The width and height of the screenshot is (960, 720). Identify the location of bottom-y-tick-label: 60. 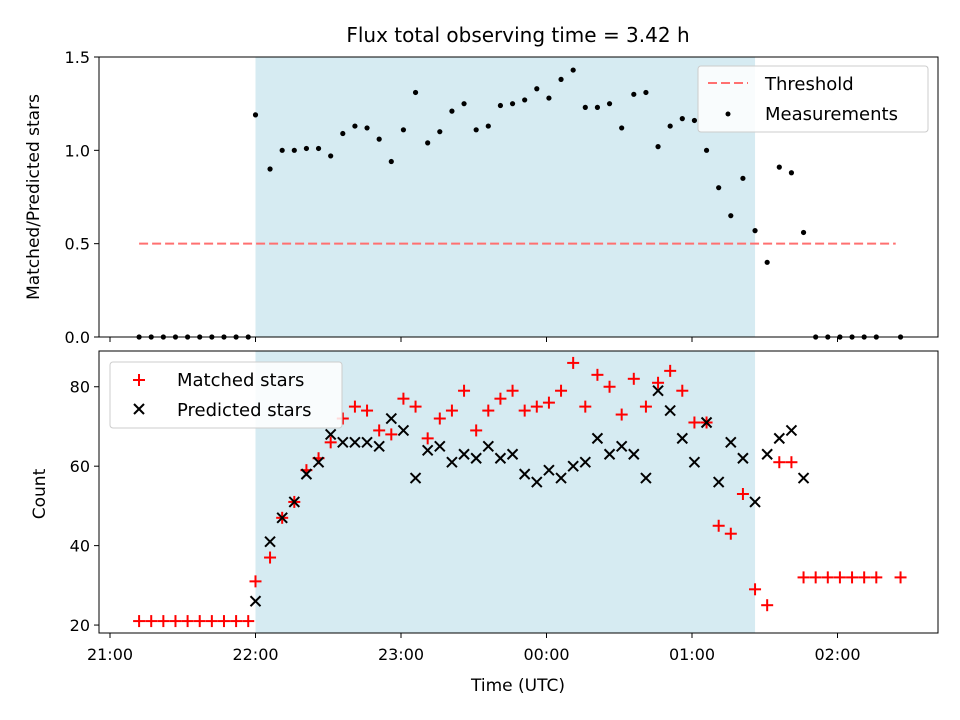
(80, 466).